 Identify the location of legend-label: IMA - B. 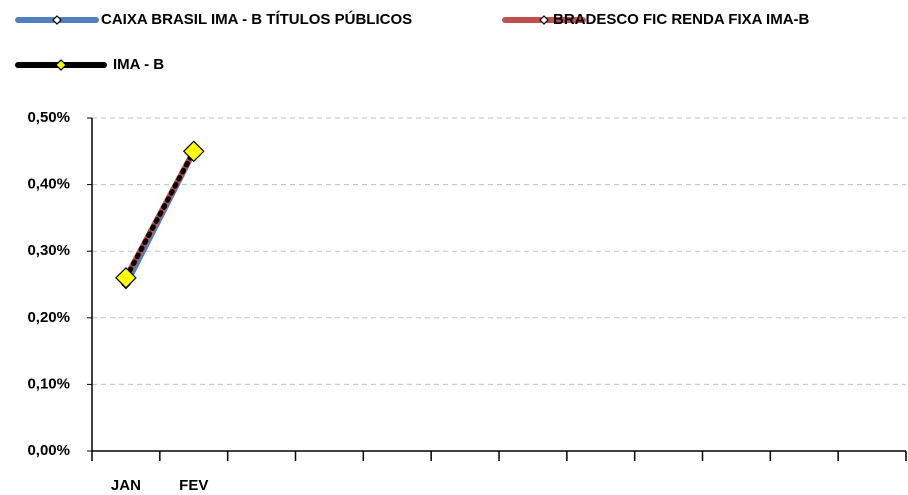
(138, 64).